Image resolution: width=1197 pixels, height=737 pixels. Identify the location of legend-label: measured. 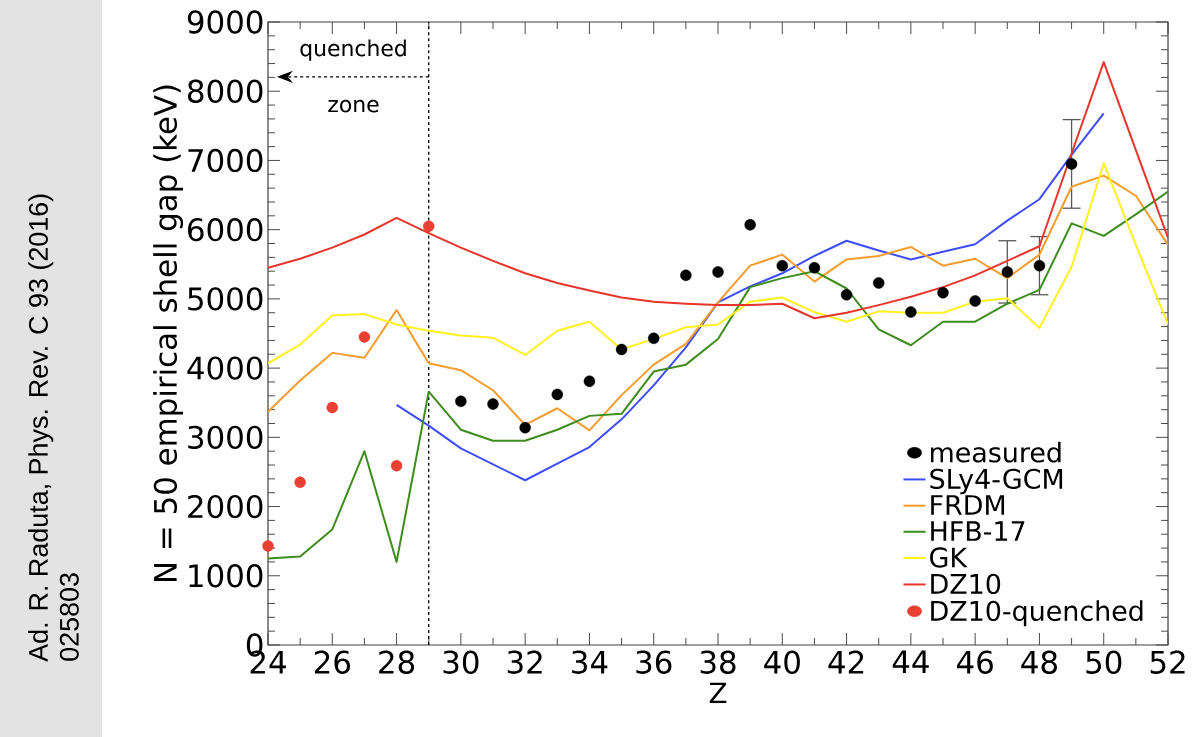
(996, 452).